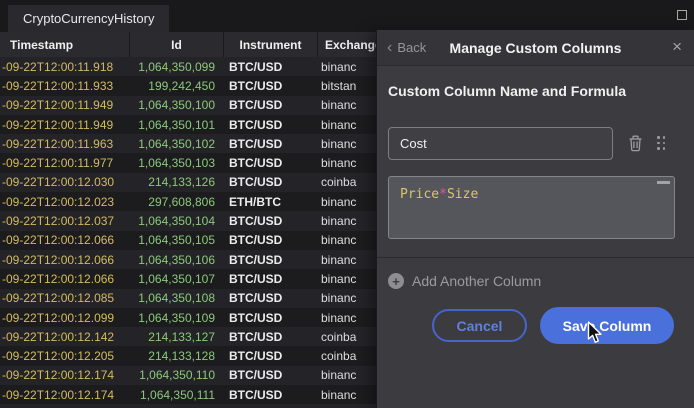 Image resolution: width=694 pixels, height=408 pixels. What do you see at coordinates (176, 105) in the screenshot?
I see `cell-id: 1,064,350,100` at bounding box center [176, 105].